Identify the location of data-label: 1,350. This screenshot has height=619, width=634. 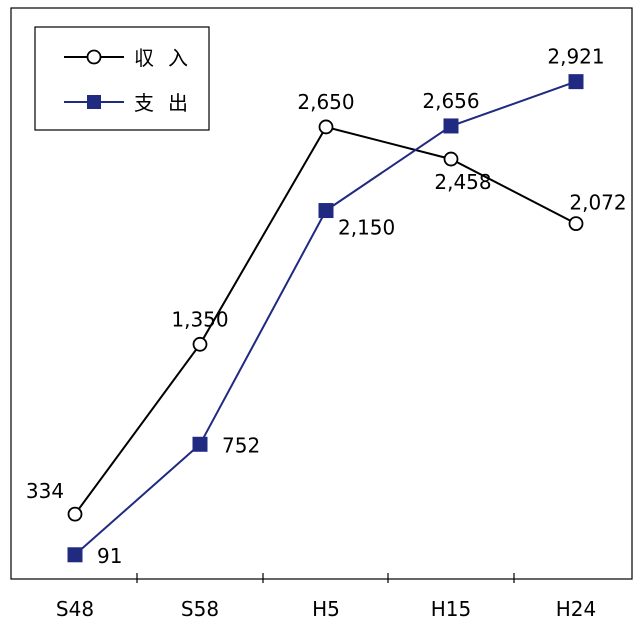
(199, 319).